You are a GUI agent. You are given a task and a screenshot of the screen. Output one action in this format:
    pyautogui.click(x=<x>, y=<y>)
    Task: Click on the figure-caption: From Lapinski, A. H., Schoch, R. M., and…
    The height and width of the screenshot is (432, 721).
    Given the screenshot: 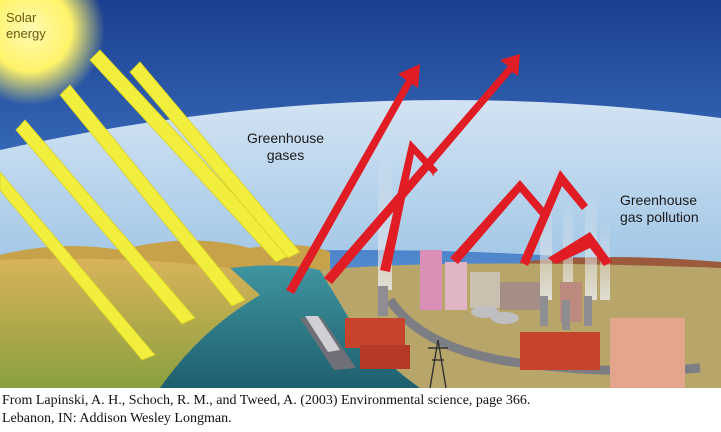 What is the action you would take?
    pyautogui.click(x=360, y=410)
    